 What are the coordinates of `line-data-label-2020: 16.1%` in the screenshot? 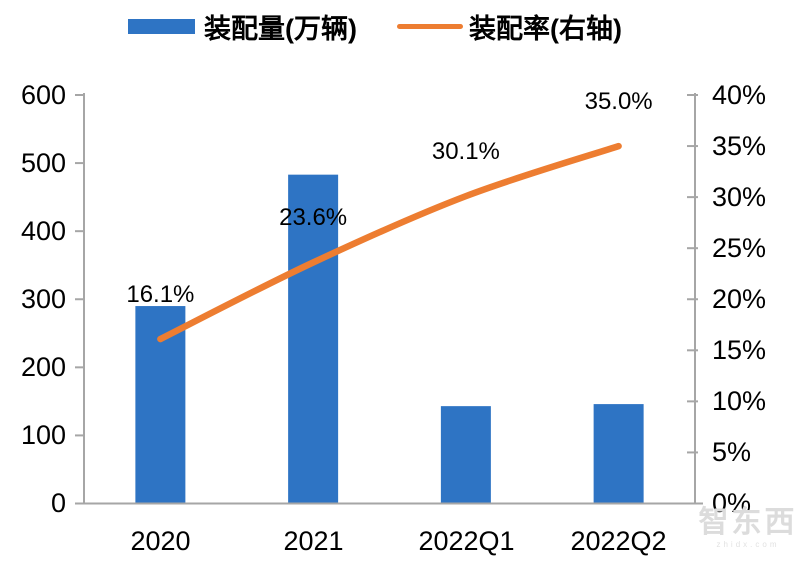 It's located at (160, 295).